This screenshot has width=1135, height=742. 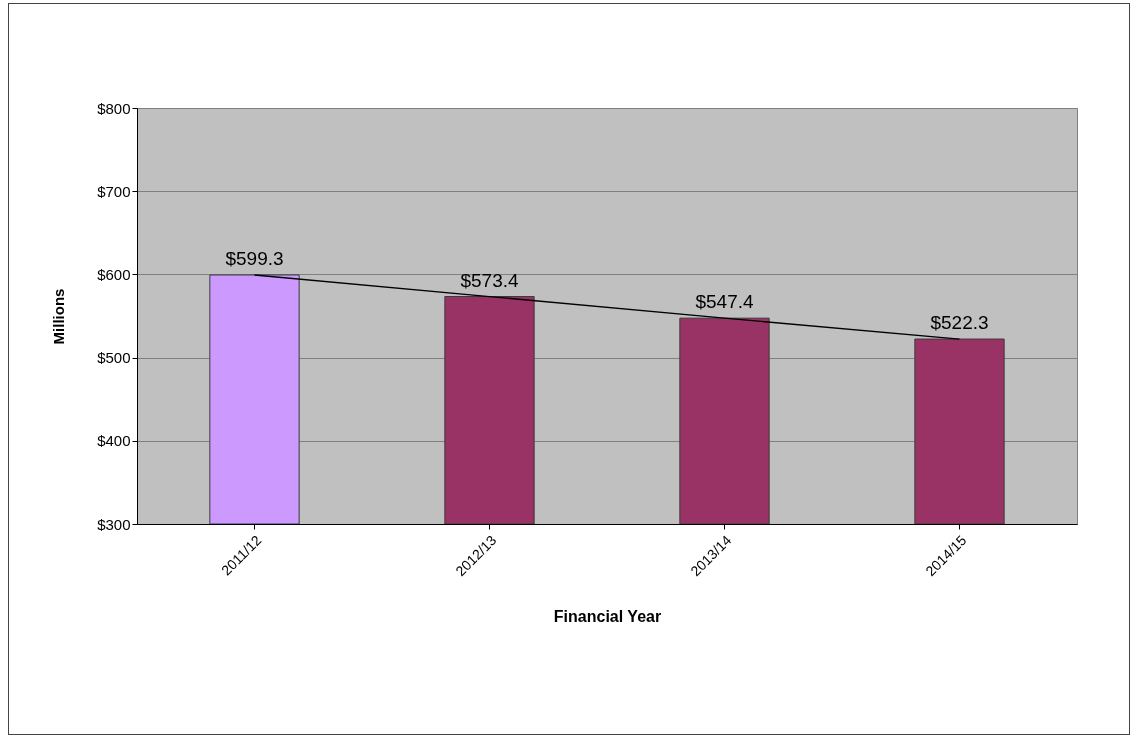 What do you see at coordinates (114, 274) in the screenshot?
I see `y-tick-label: $600` at bounding box center [114, 274].